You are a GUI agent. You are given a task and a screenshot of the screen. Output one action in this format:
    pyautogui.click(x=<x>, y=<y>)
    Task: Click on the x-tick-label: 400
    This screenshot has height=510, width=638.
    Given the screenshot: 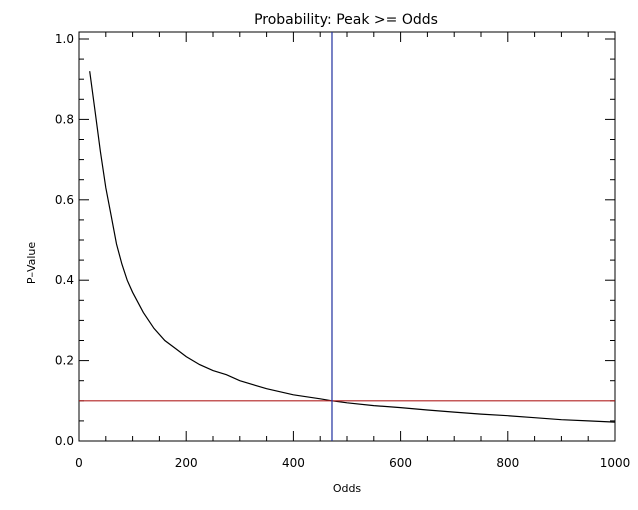 What is the action you would take?
    pyautogui.click(x=293, y=463)
    